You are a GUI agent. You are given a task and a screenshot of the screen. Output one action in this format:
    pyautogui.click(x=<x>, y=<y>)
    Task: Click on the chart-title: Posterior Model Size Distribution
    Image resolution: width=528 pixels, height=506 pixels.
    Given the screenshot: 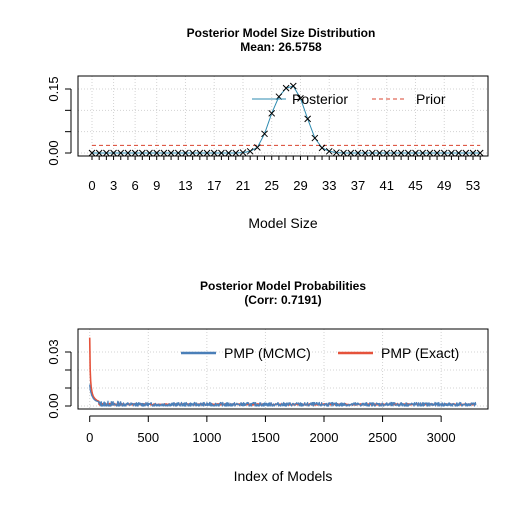 What is the action you would take?
    pyautogui.click(x=281, y=33)
    